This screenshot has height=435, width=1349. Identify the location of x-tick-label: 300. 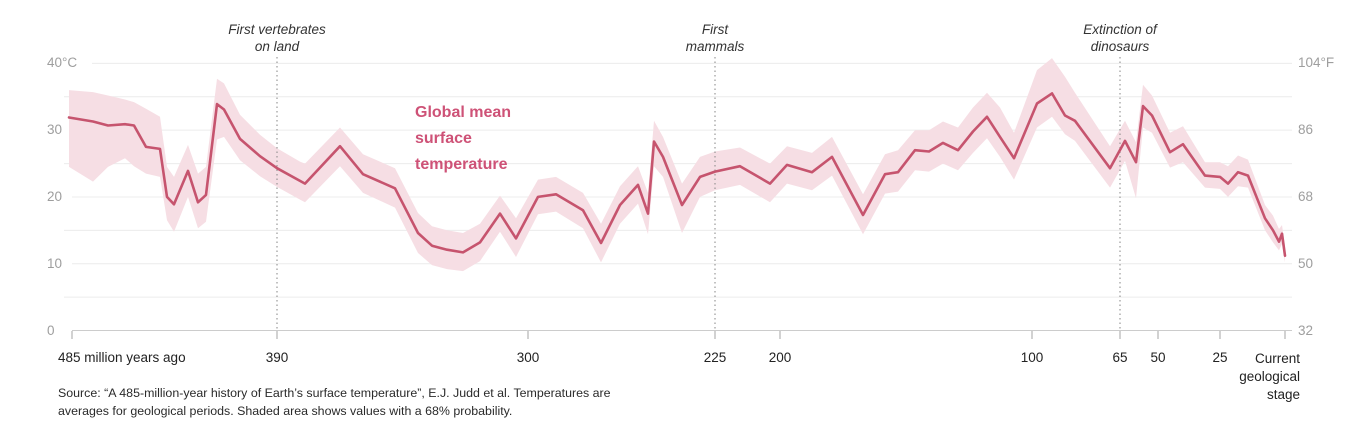
(528, 357).